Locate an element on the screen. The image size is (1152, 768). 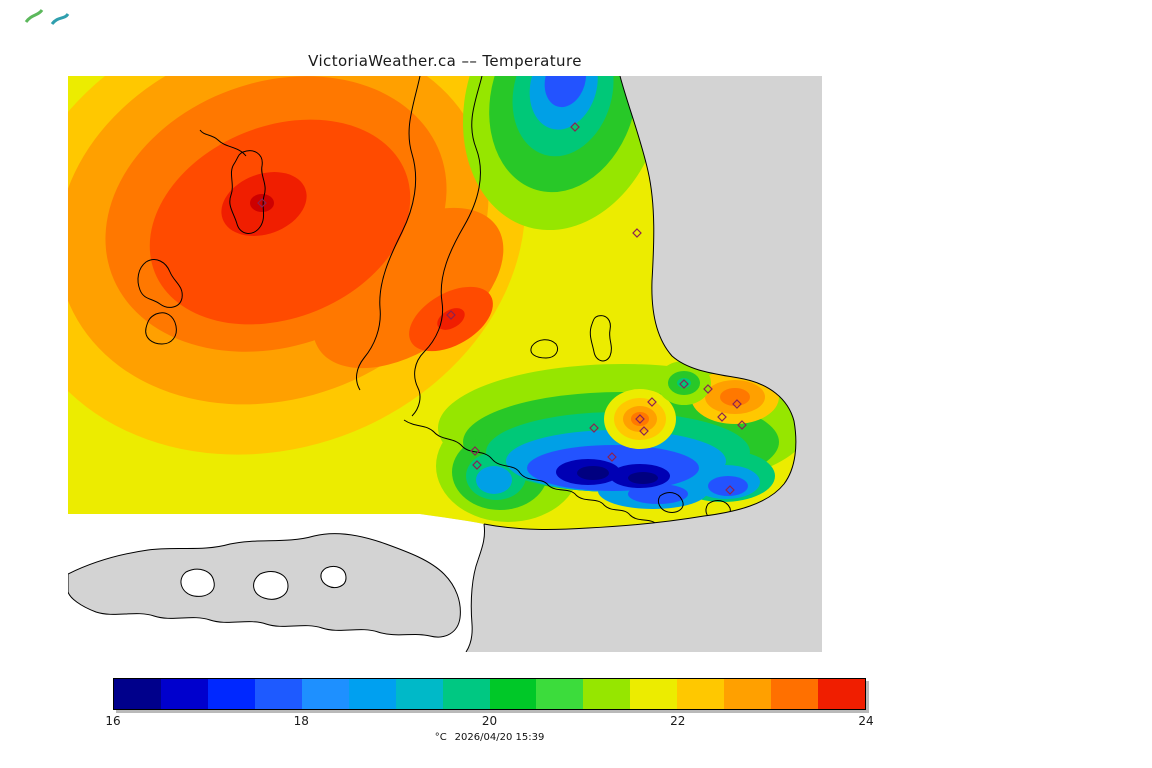
colorbar-tick-label: 22 is located at coordinates (678, 721).